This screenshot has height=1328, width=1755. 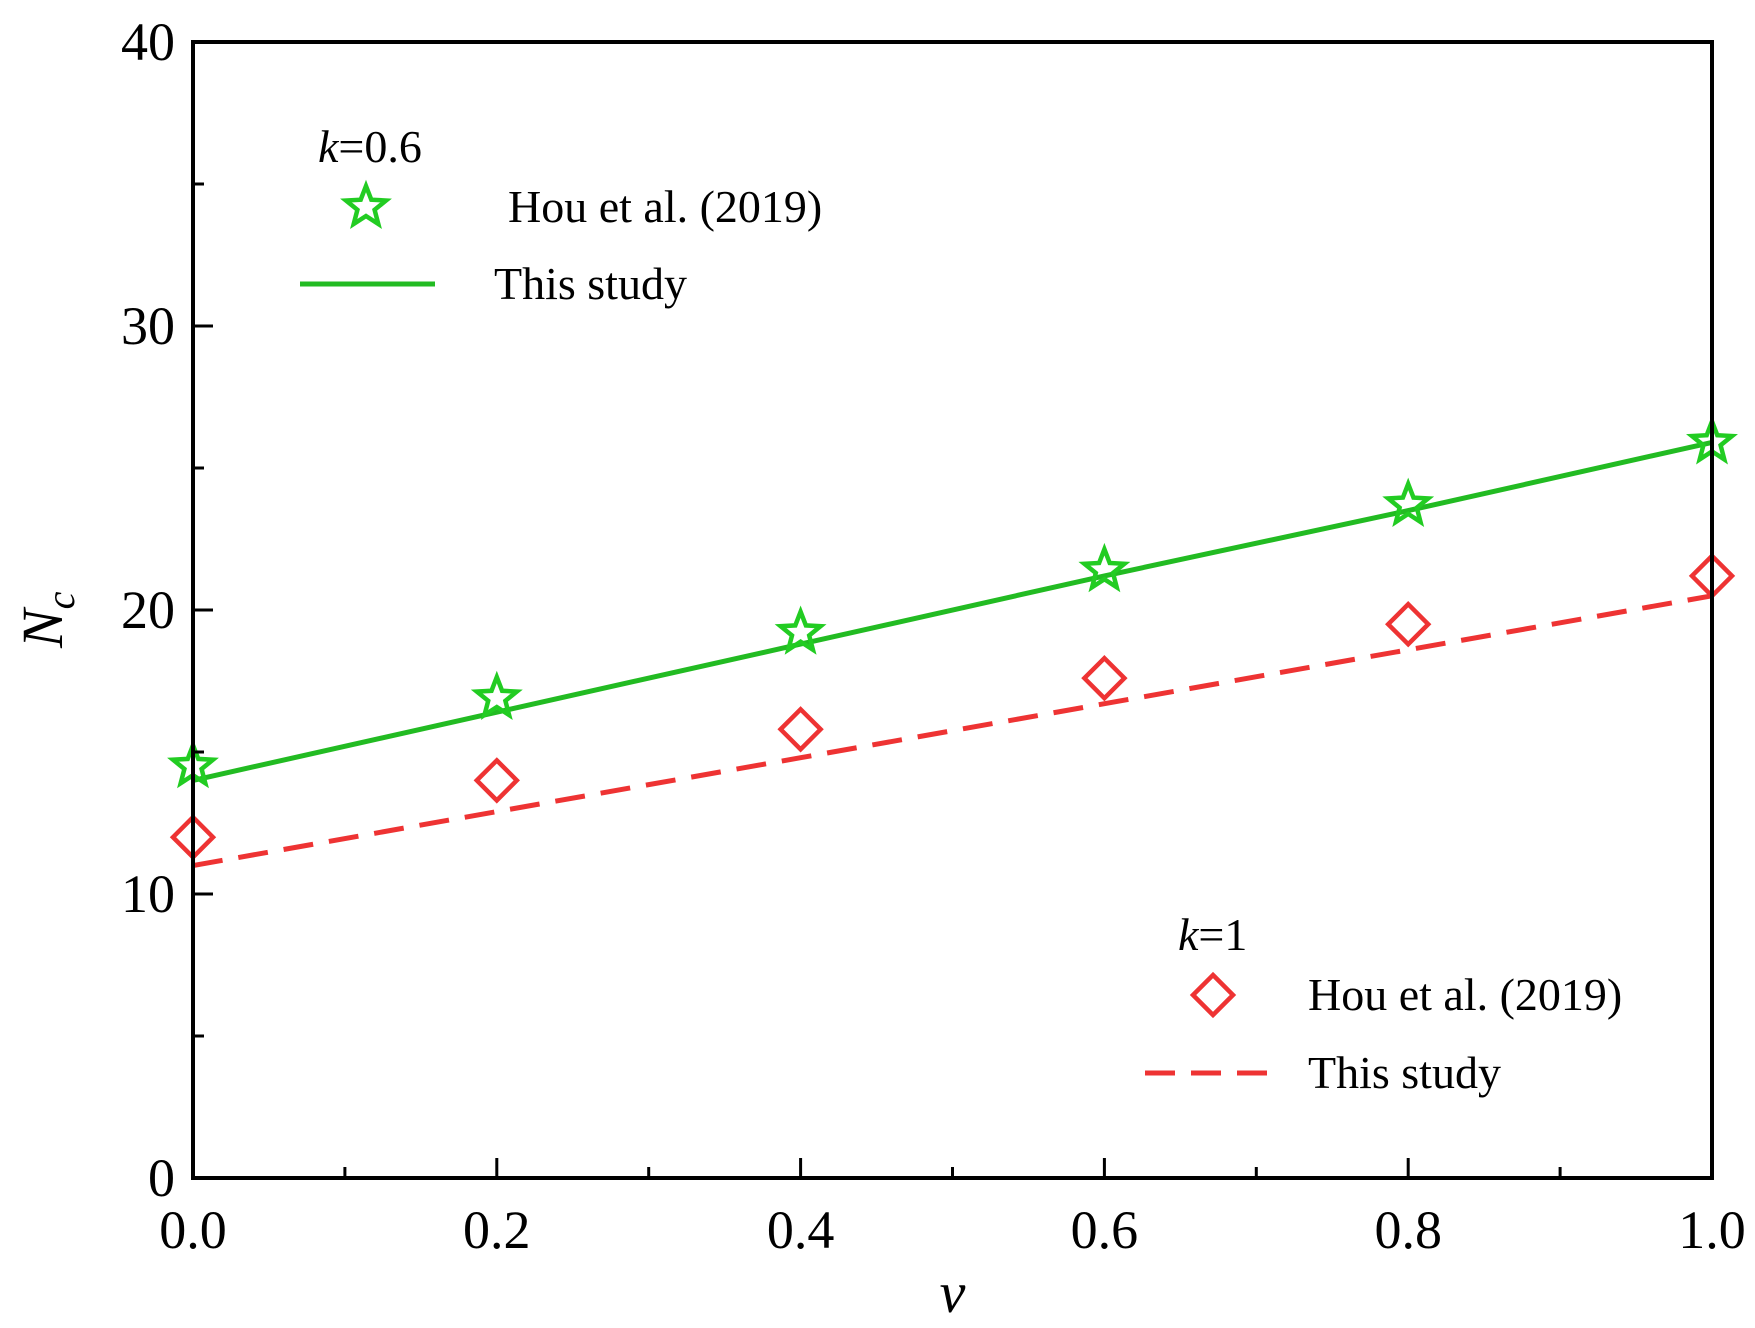 I want to click on y-tick-label: 30, so click(x=148, y=326).